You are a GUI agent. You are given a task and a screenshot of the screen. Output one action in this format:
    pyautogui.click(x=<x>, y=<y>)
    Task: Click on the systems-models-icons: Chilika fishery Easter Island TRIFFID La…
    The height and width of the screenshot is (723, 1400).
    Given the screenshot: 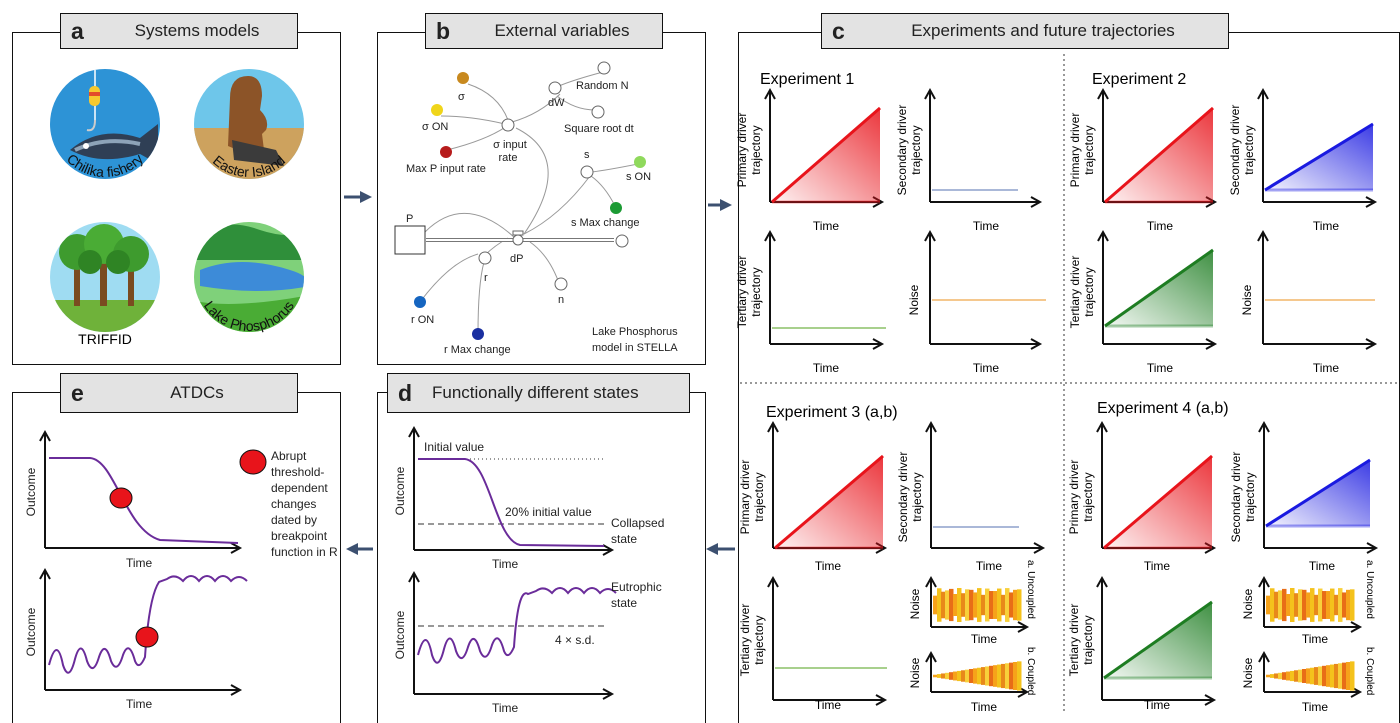 What is the action you would take?
    pyautogui.click(x=177, y=208)
    